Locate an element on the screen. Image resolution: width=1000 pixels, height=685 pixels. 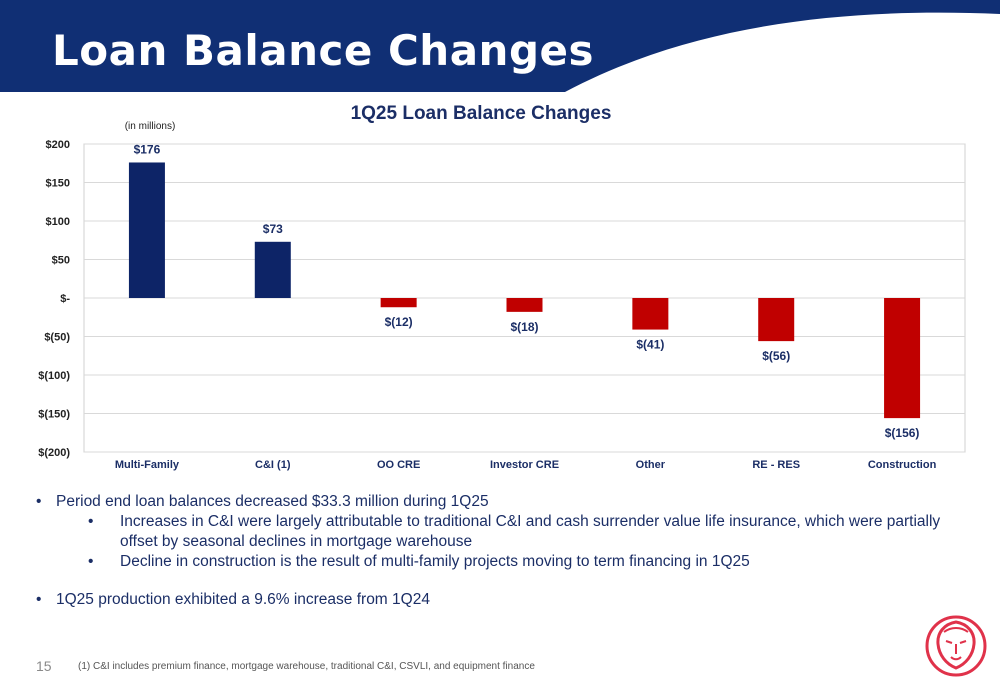
data-label: $(41) is located at coordinates (650, 345).